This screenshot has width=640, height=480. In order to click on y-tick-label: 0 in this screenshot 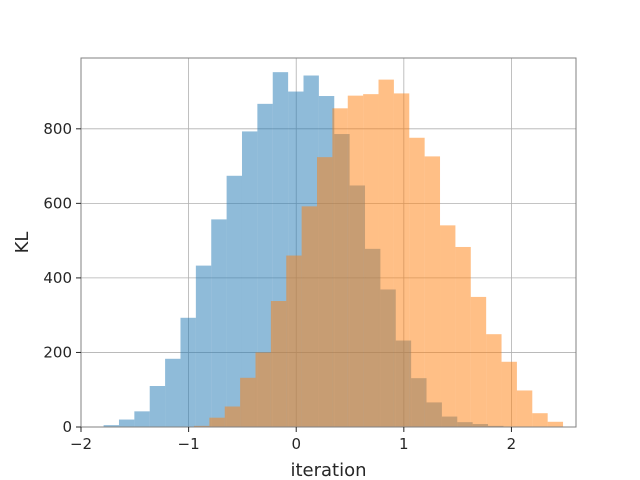, I will do `click(67, 427)`.